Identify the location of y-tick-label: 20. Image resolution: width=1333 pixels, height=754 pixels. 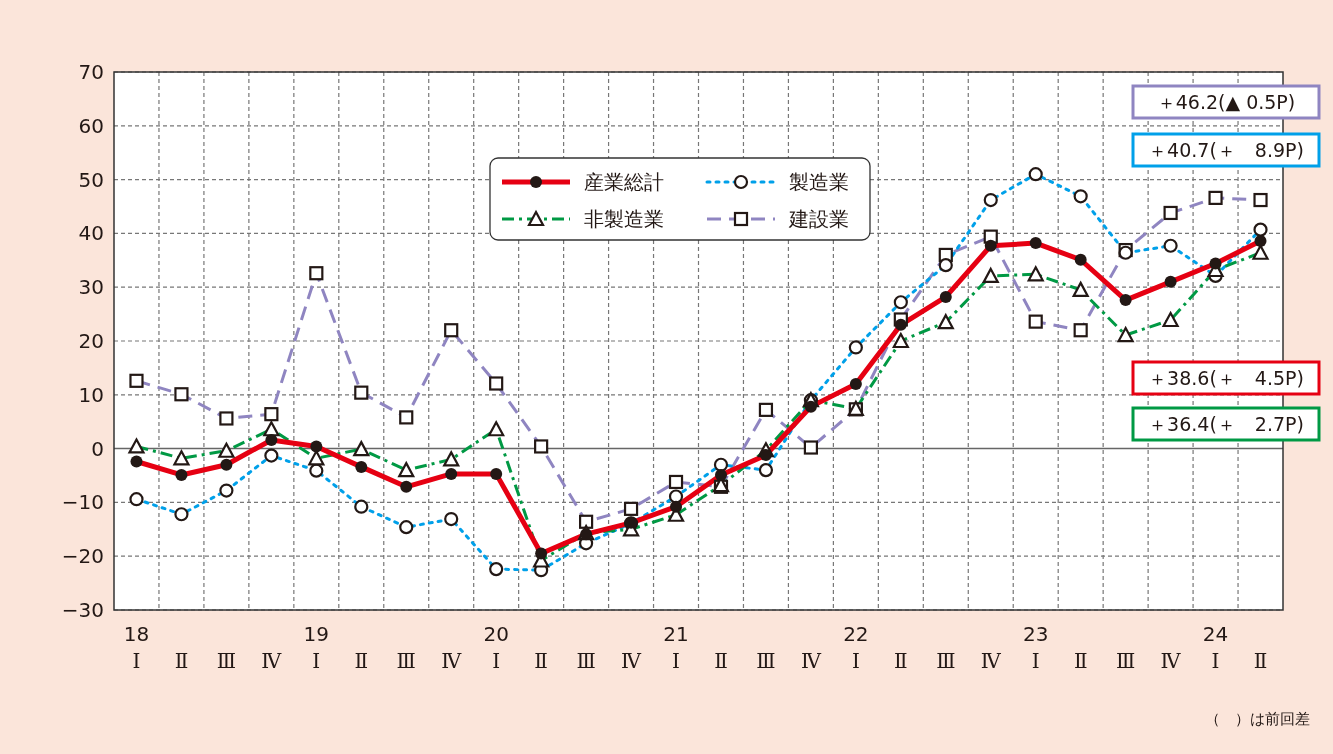
(91, 341).